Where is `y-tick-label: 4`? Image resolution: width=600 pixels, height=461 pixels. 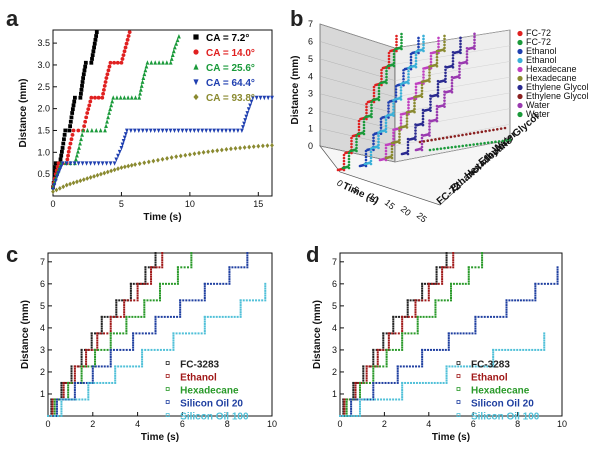
y-tick-label: 4 is located at coordinates (42, 328).